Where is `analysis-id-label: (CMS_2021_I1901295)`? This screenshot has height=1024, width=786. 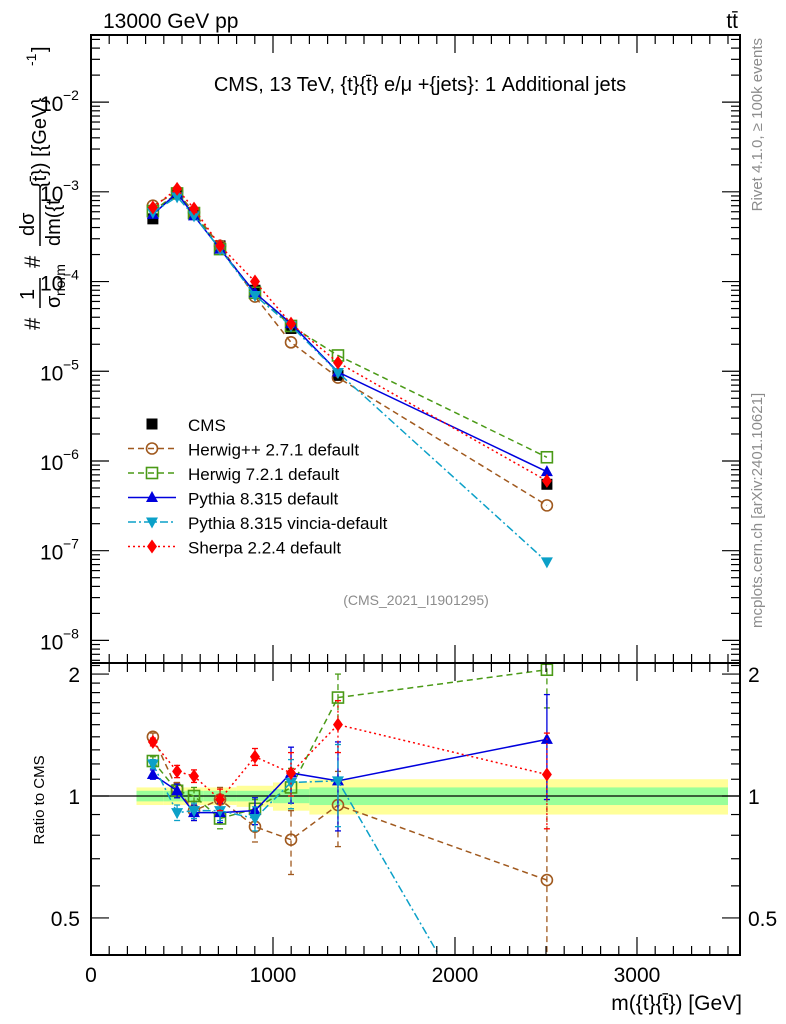
analysis-id-label: (CMS_2021_I1901295) is located at coordinates (416, 600).